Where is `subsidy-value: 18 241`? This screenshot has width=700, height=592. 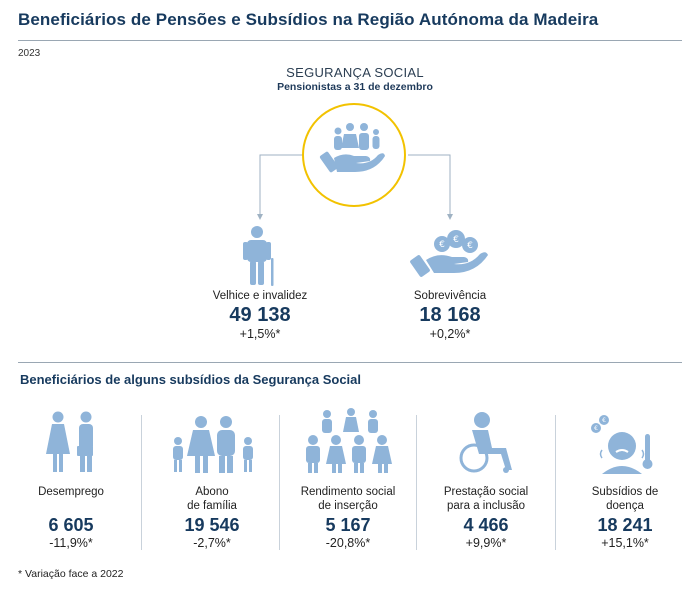 subsidy-value: 18 241 is located at coordinates (625, 525).